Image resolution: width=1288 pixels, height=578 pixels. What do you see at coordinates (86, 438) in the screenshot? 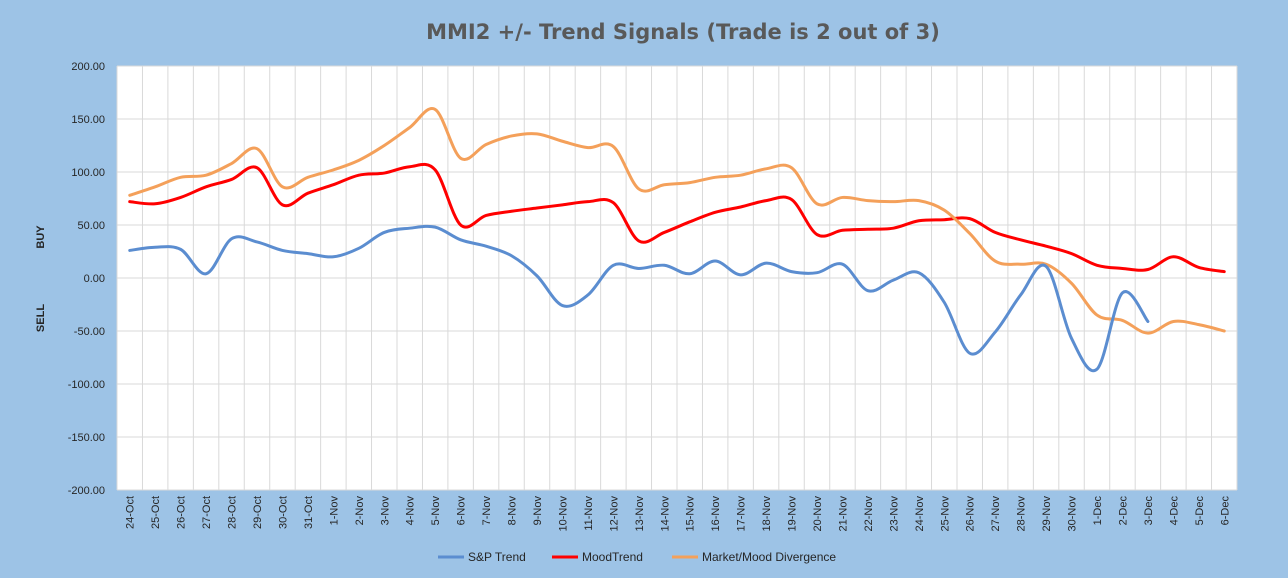
I see `y-tick-label: -150.00` at bounding box center [86, 438].